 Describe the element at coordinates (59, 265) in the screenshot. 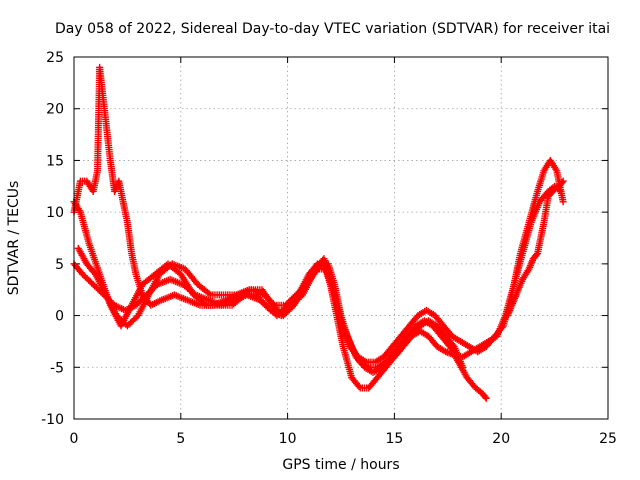

I see `y-tick-label: 5` at that location.